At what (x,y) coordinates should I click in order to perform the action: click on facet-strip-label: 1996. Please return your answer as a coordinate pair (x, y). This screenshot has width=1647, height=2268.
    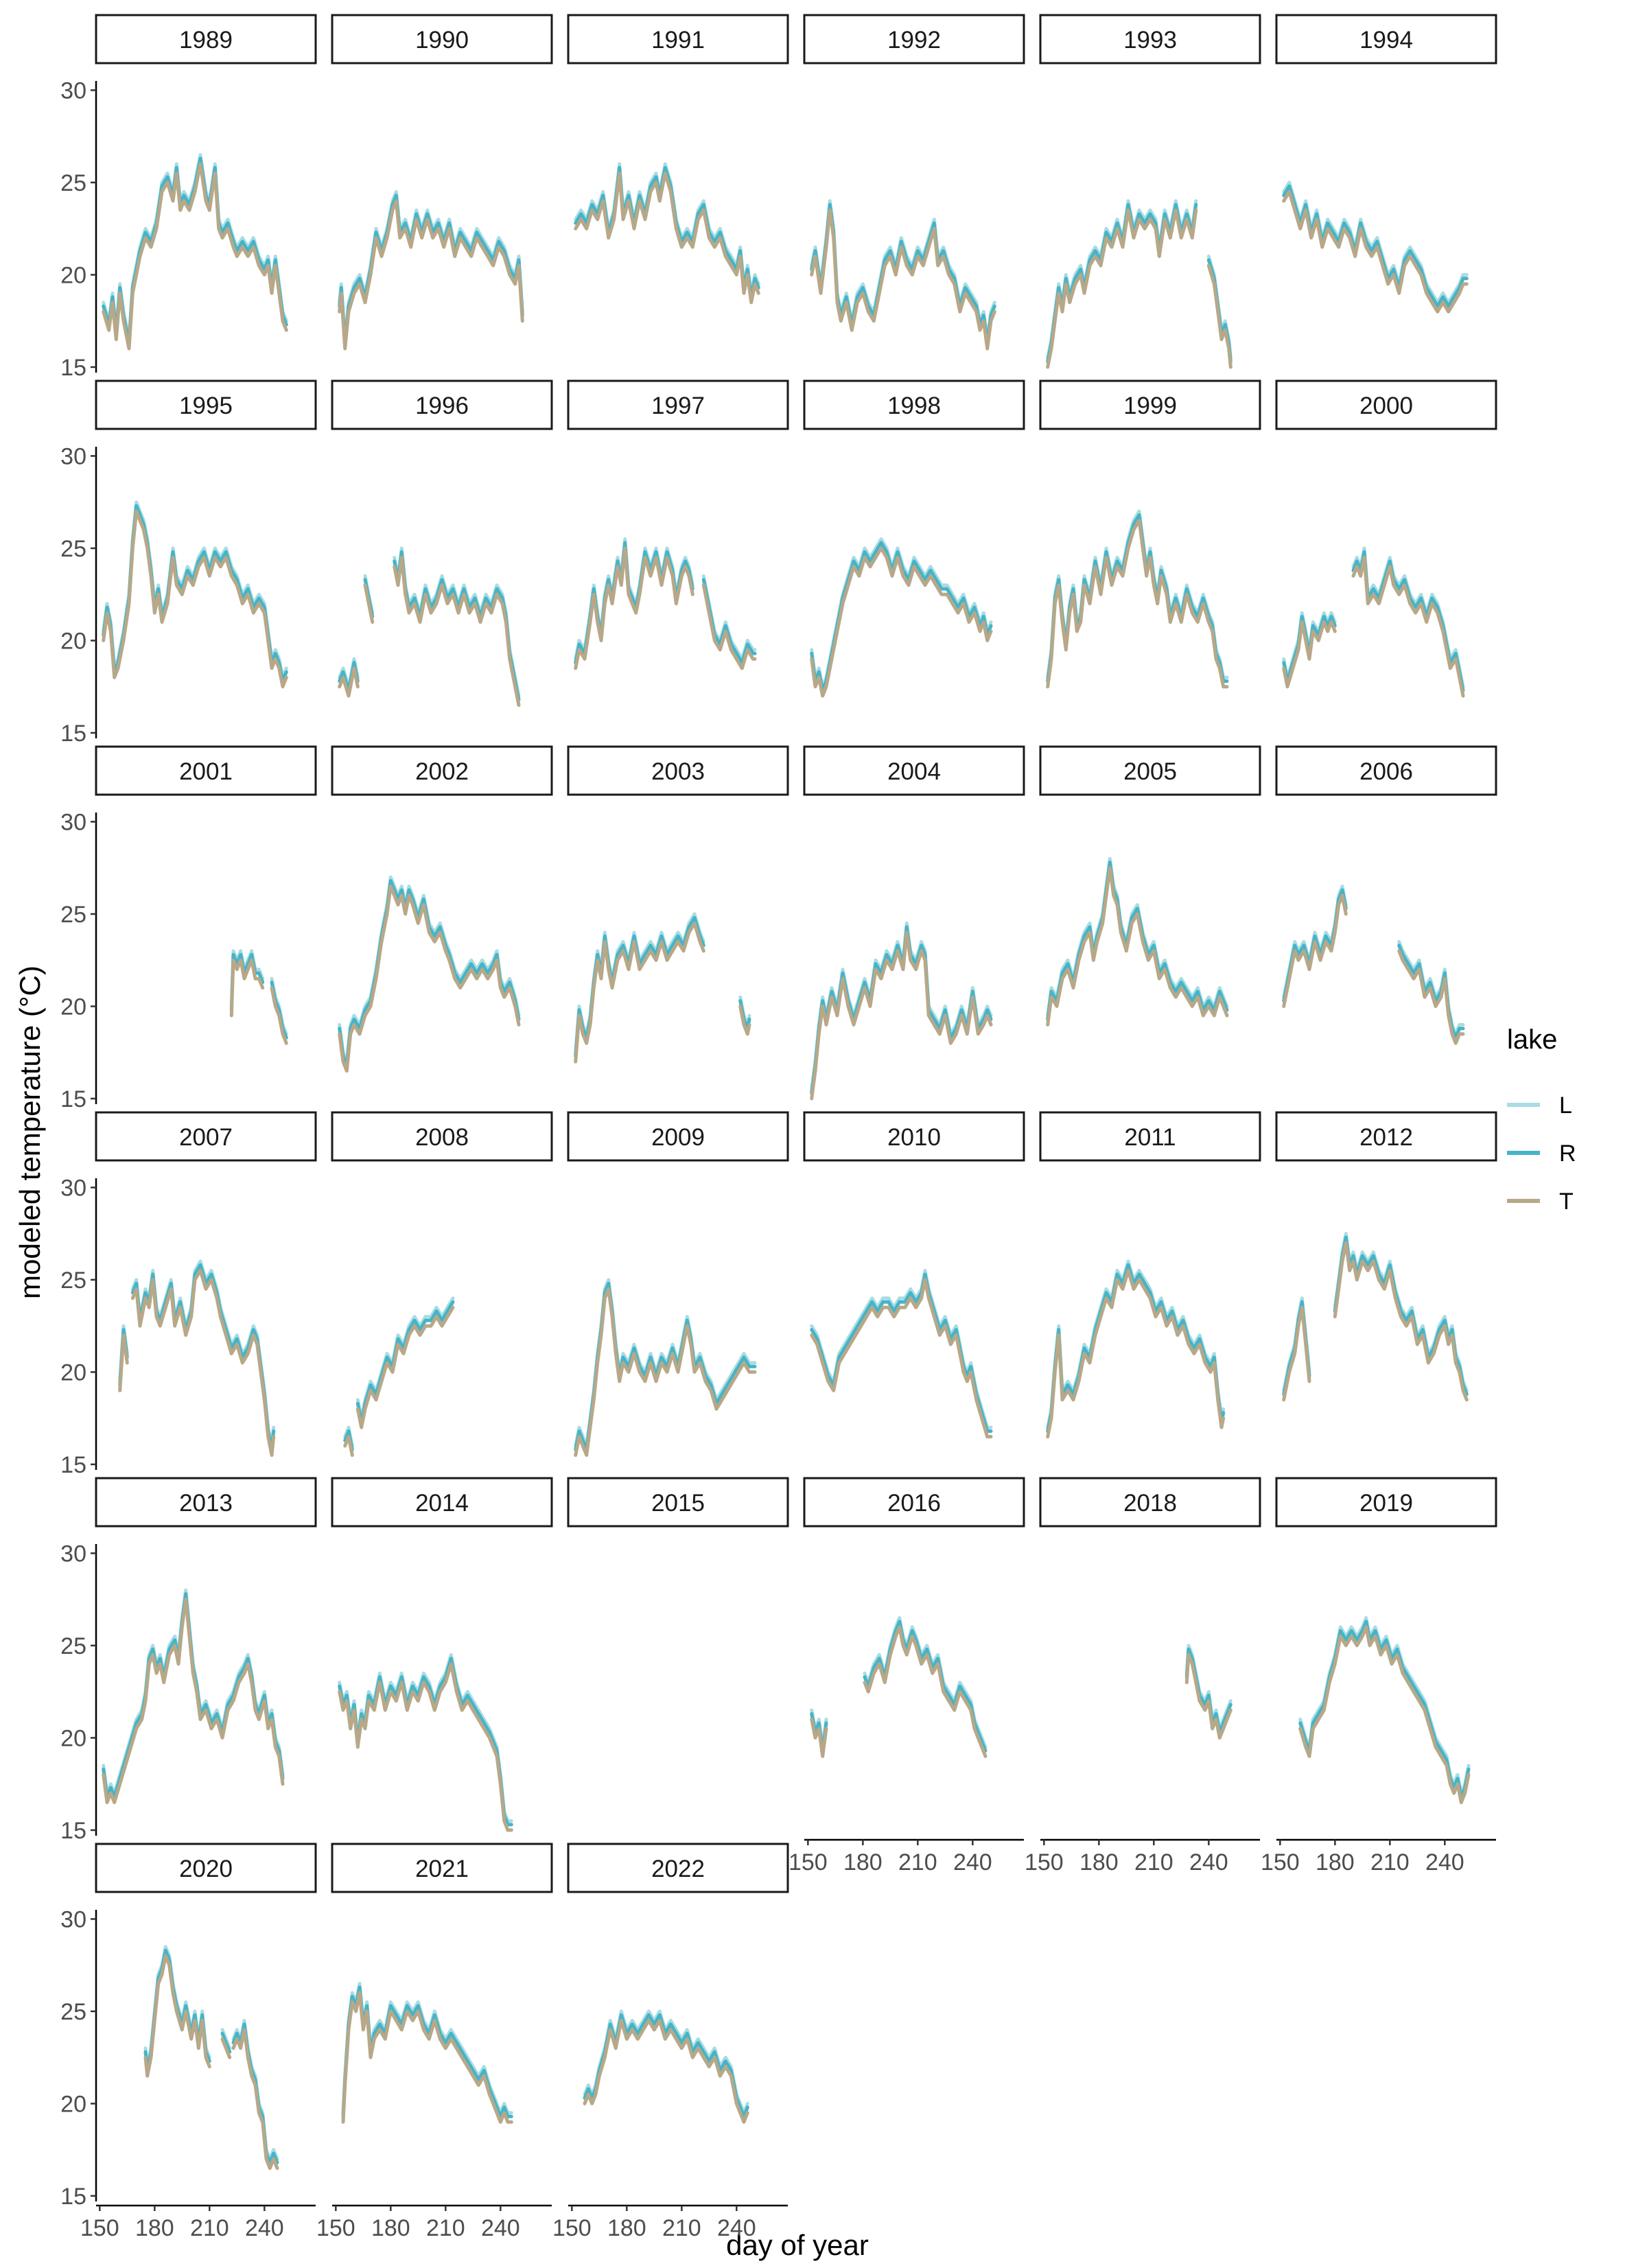
    Looking at the image, I should click on (442, 406).